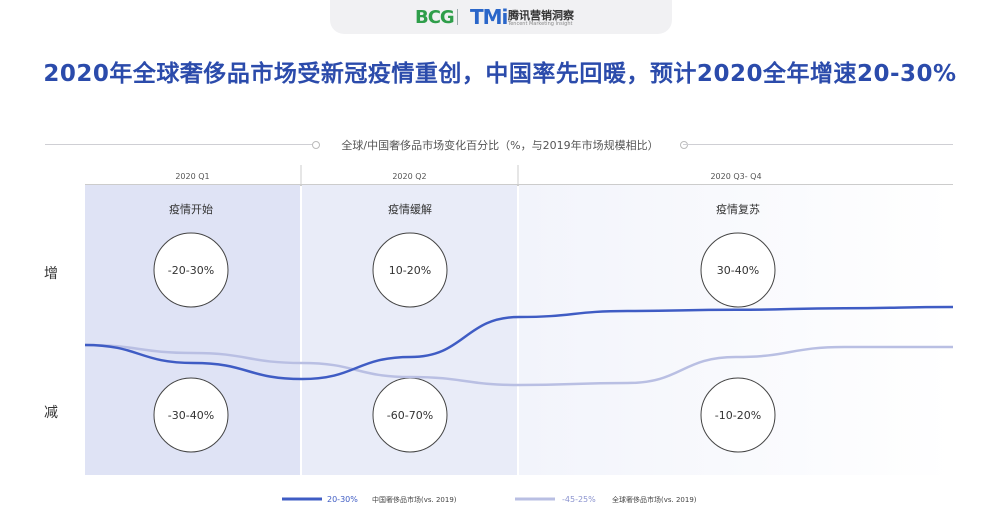 This screenshot has width=1000, height=528. I want to click on global-value-label-3: -10-20%, so click(738, 415).